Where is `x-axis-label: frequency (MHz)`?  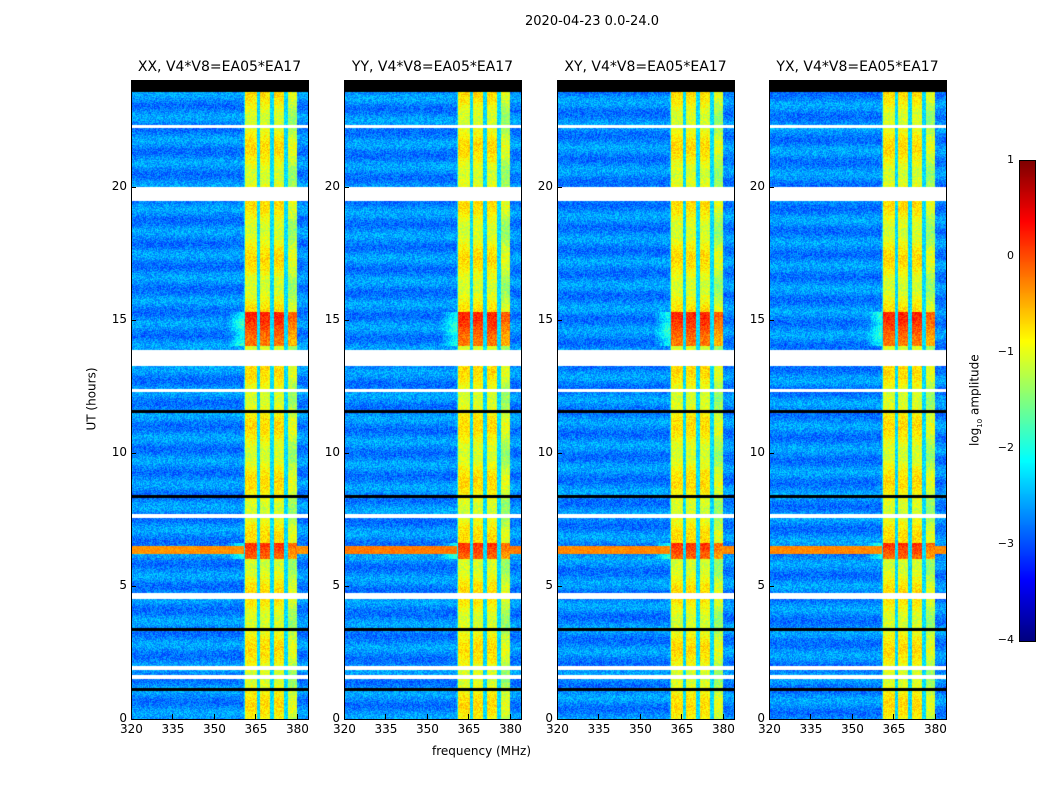
x-axis-label: frequency (MHz) is located at coordinates (482, 751).